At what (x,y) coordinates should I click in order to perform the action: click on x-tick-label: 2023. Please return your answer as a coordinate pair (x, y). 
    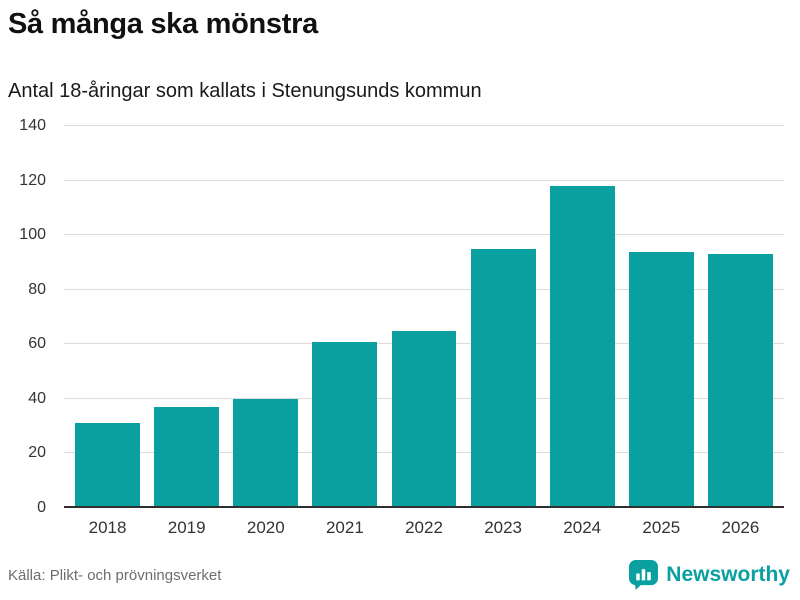
    Looking at the image, I should click on (503, 527).